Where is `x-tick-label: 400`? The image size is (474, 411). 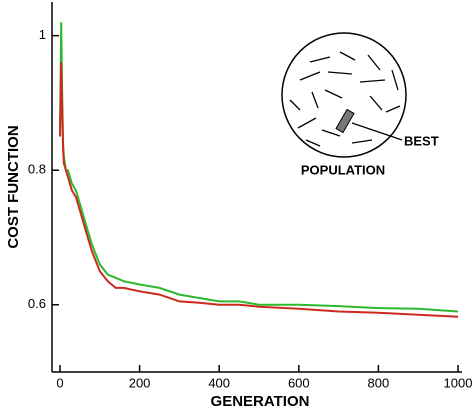 x-tick-label: 400 is located at coordinates (219, 382).